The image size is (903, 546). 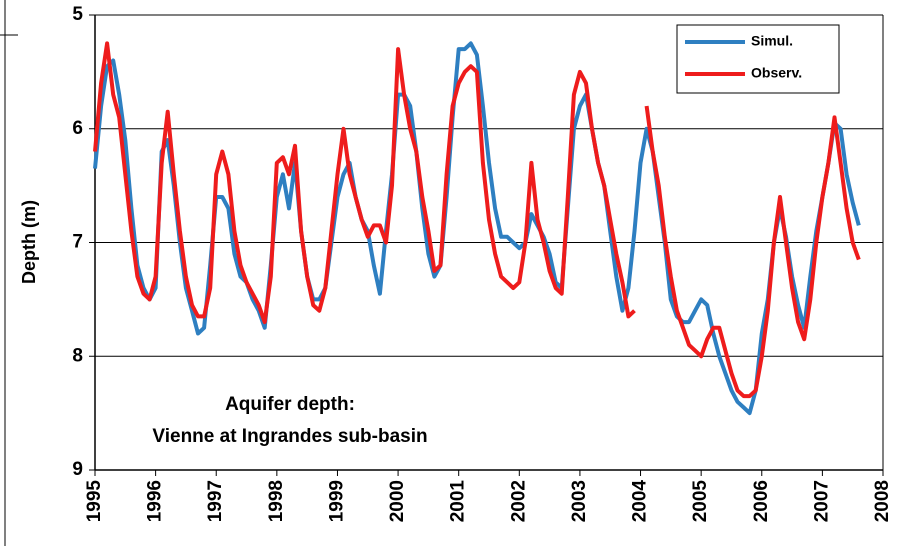 I want to click on x-tick-label: 2001, so click(x=458, y=501).